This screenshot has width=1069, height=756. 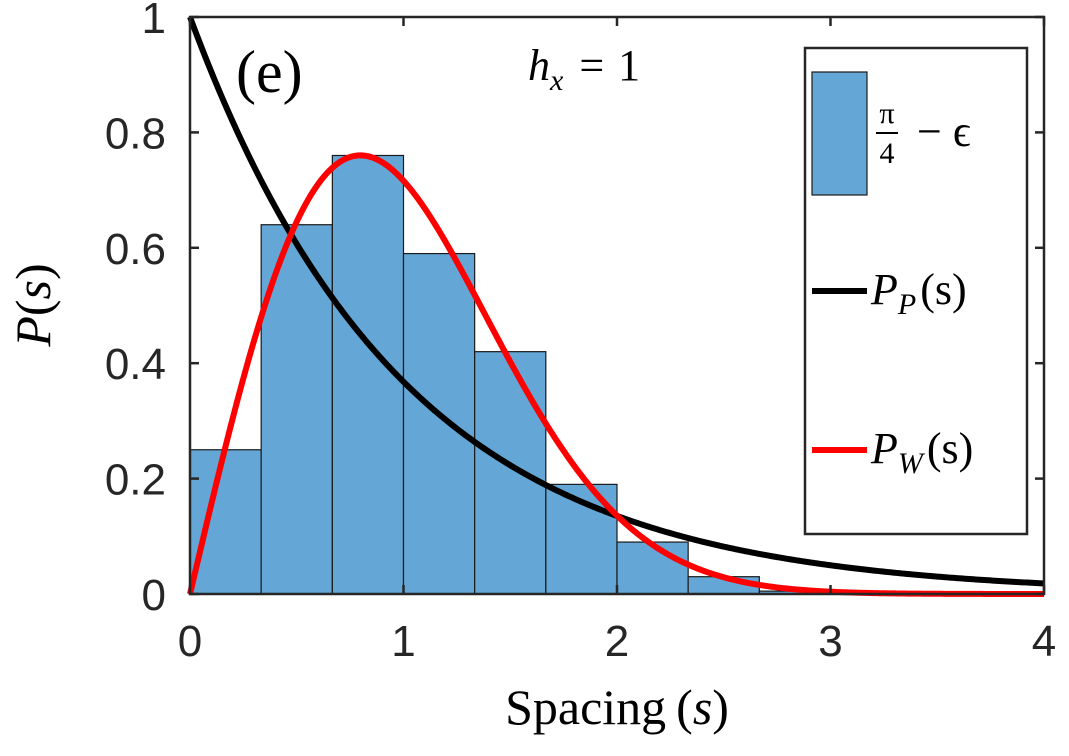 I want to click on legend-patch-swatch, so click(x=839, y=133).